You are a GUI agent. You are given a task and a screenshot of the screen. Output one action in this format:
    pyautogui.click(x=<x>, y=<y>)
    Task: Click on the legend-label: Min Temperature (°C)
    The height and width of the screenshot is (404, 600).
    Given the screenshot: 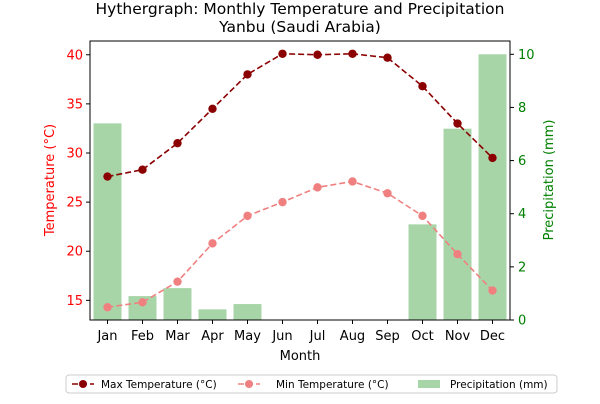 What is the action you would take?
    pyautogui.click(x=332, y=385)
    